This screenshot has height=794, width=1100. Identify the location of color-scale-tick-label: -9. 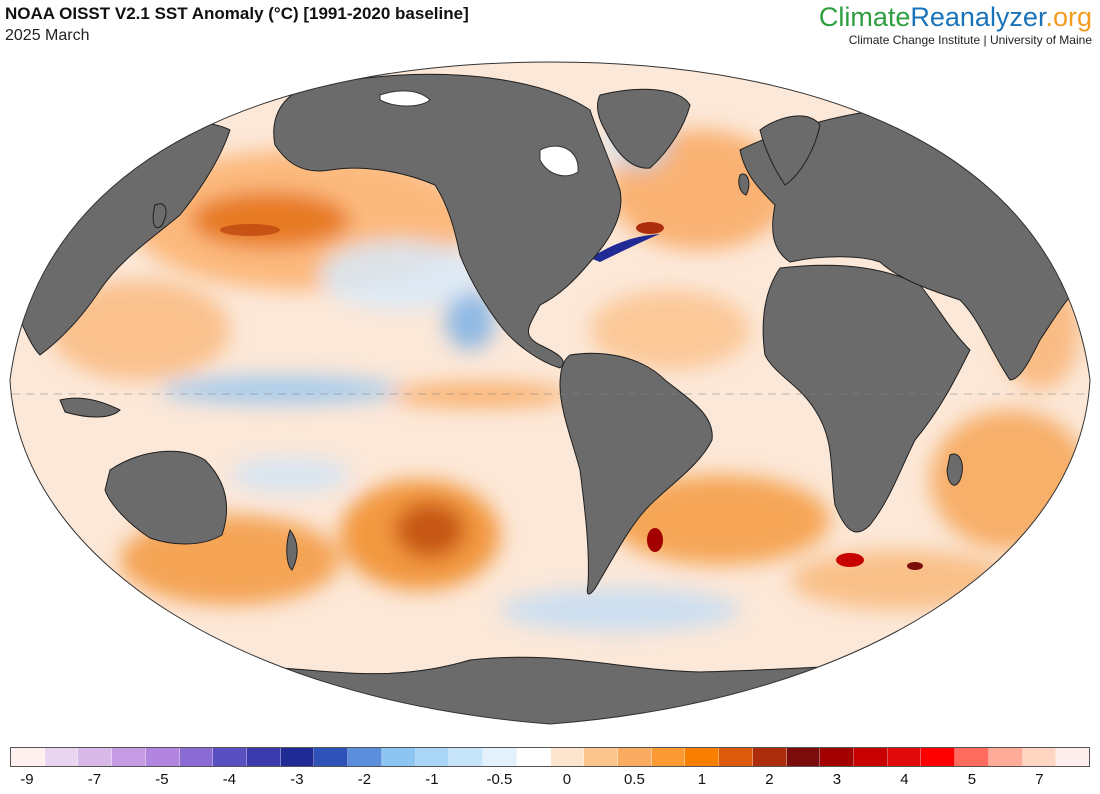
(27, 779).